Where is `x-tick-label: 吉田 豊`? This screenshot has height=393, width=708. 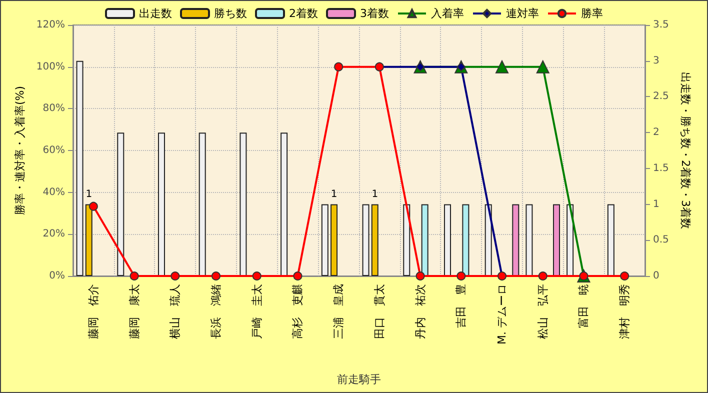 x-tick-label: 吉田 豊 is located at coordinates (461, 306).